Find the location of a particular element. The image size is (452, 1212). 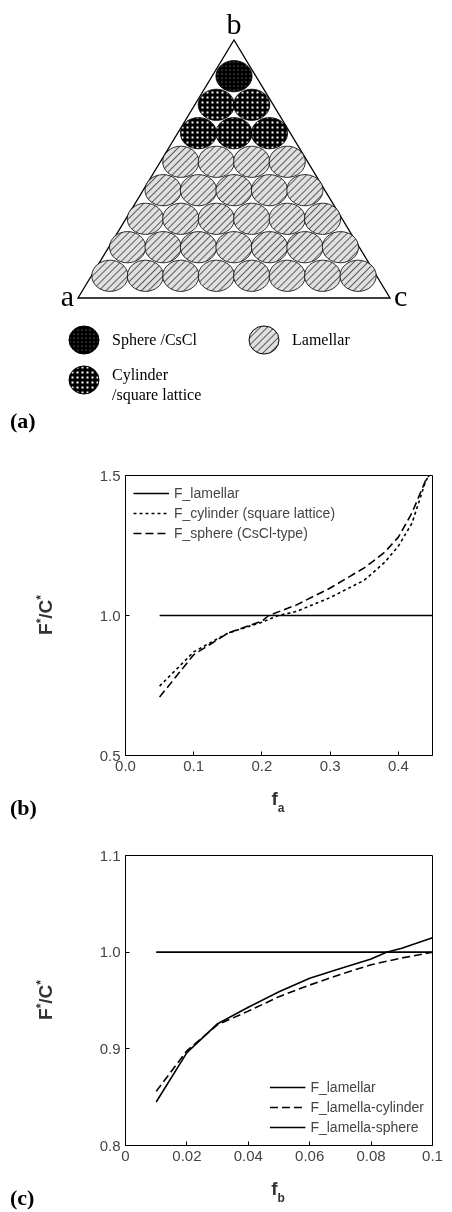

x-axis-title: f$_{b}$ is located at coordinates (278, 1191).